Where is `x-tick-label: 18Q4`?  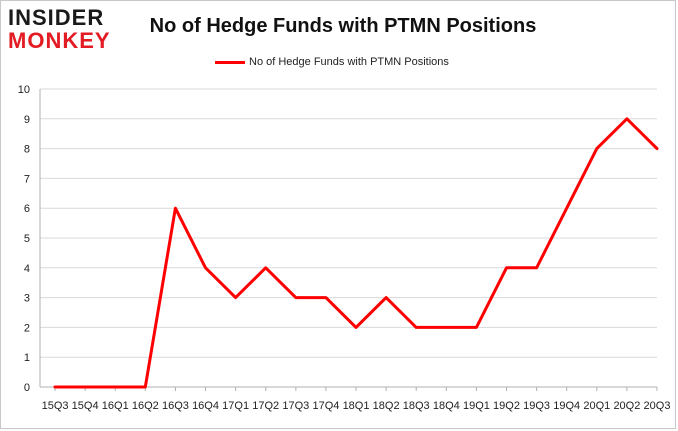 x-tick-label: 18Q4 is located at coordinates (446, 406).